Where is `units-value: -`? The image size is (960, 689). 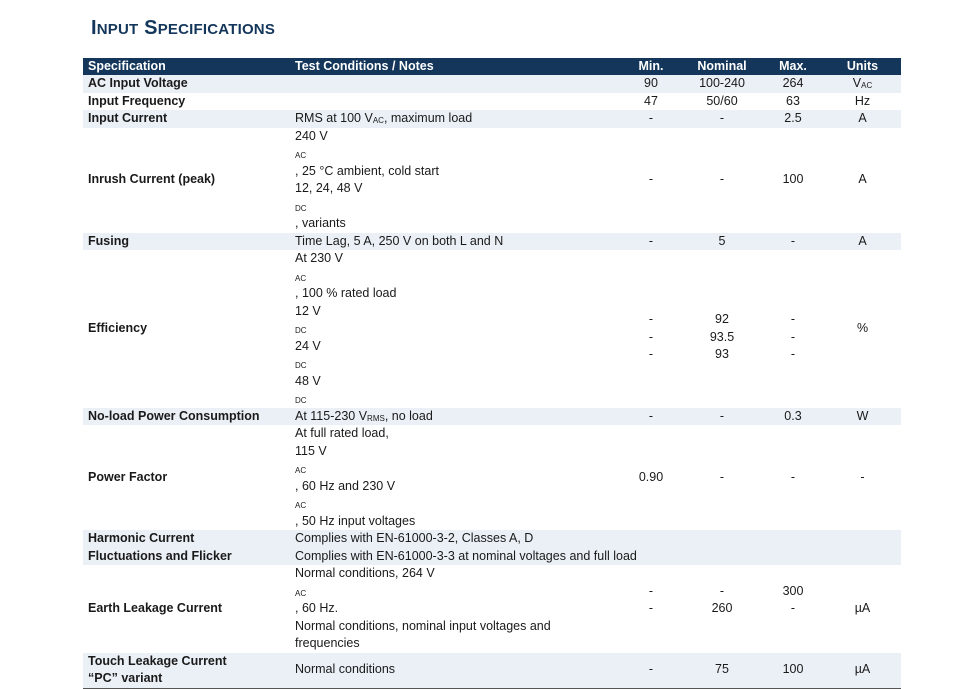 units-value: - is located at coordinates (862, 476).